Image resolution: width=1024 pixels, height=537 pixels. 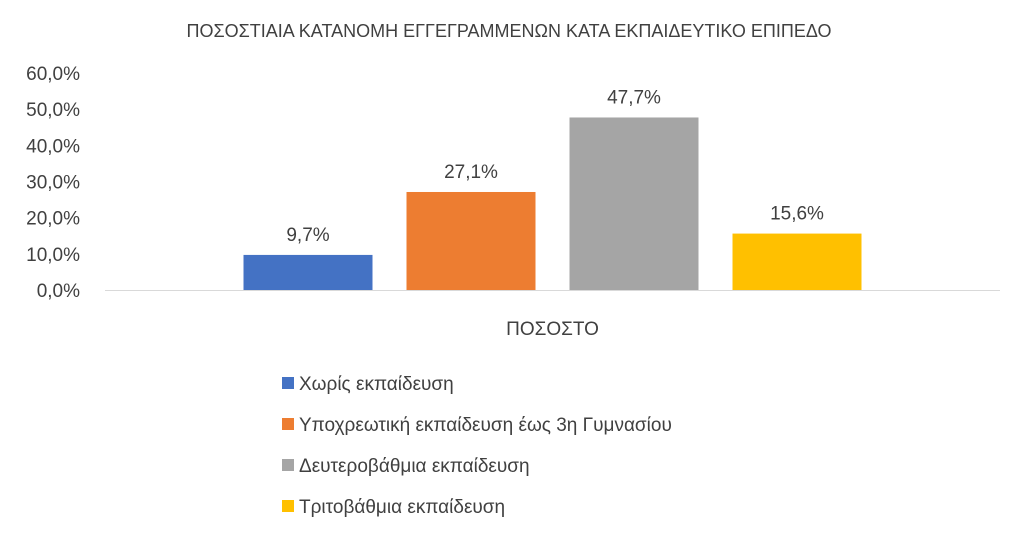 I want to click on legend-item: Δευτεροβάθμια εκπαίδευση, so click(x=406, y=466).